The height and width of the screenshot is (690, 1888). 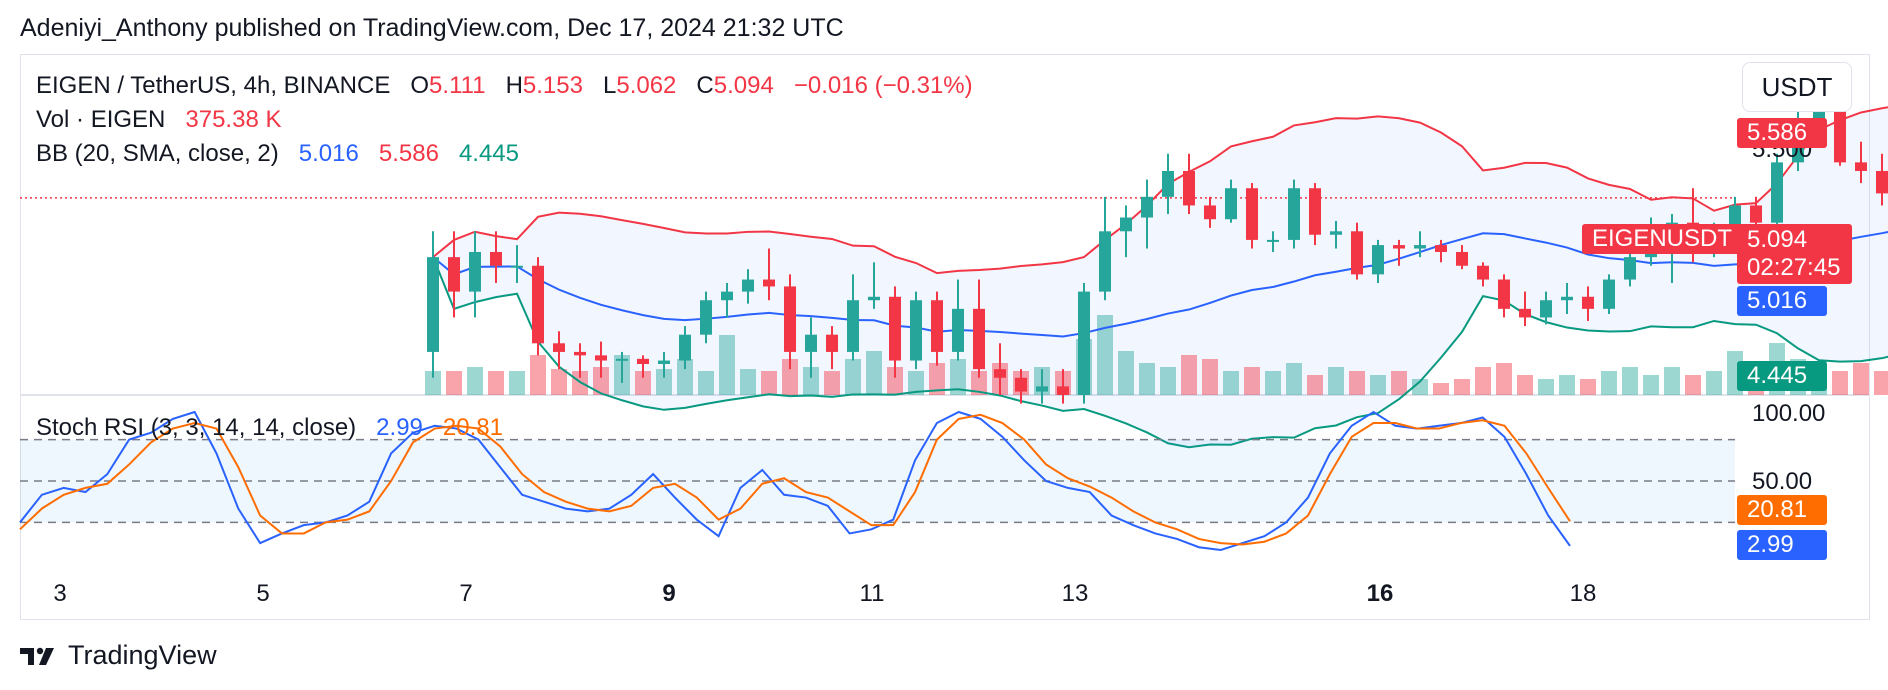 I want to click on legend-volume-value: 375.38 K, so click(x=233, y=119).